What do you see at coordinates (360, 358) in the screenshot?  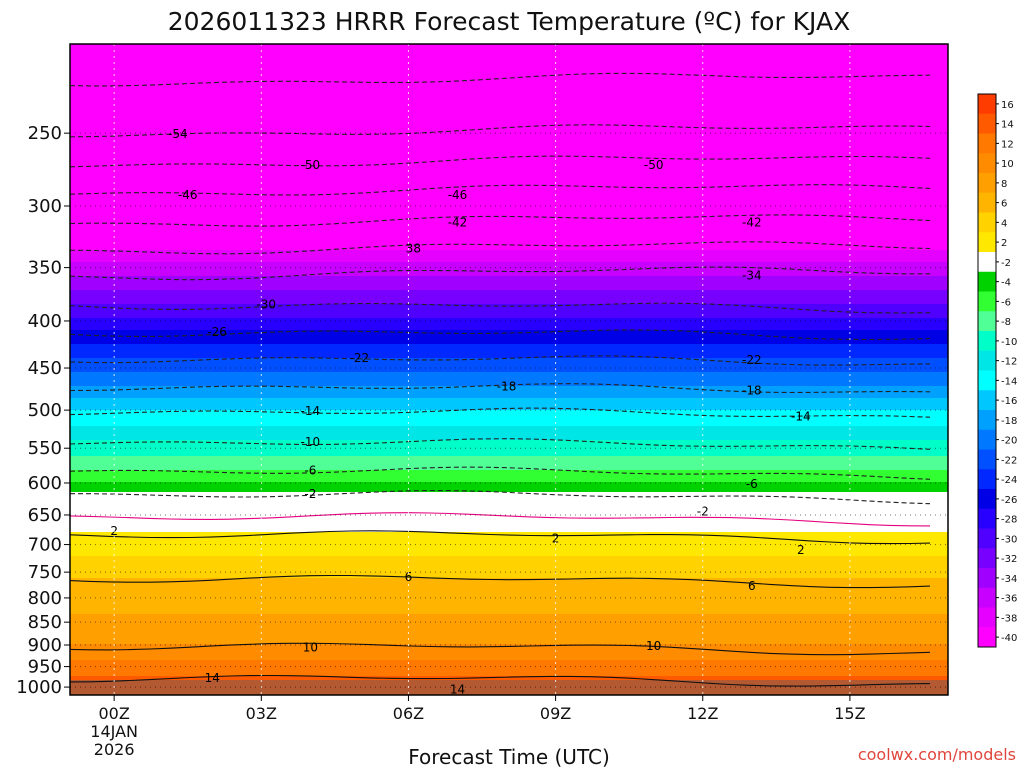 I see `contour-label: -22` at bounding box center [360, 358].